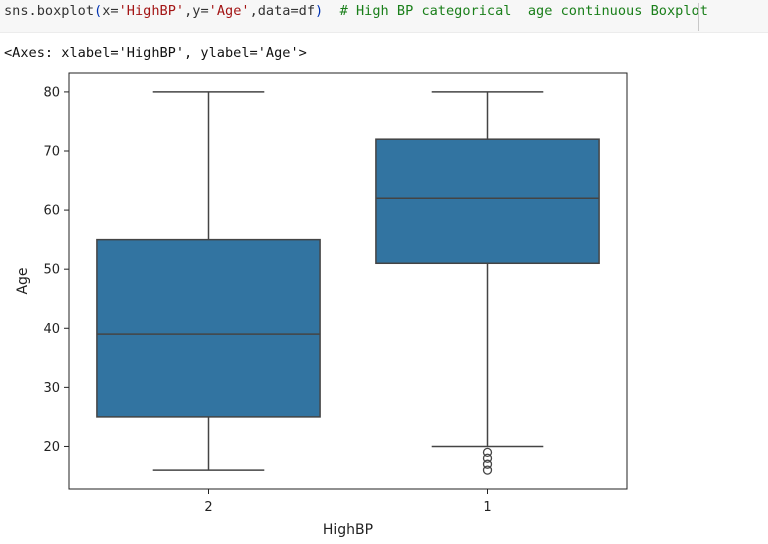 The width and height of the screenshot is (768, 544). Describe the element at coordinates (487, 507) in the screenshot. I see `x-tick-label: 1` at that location.